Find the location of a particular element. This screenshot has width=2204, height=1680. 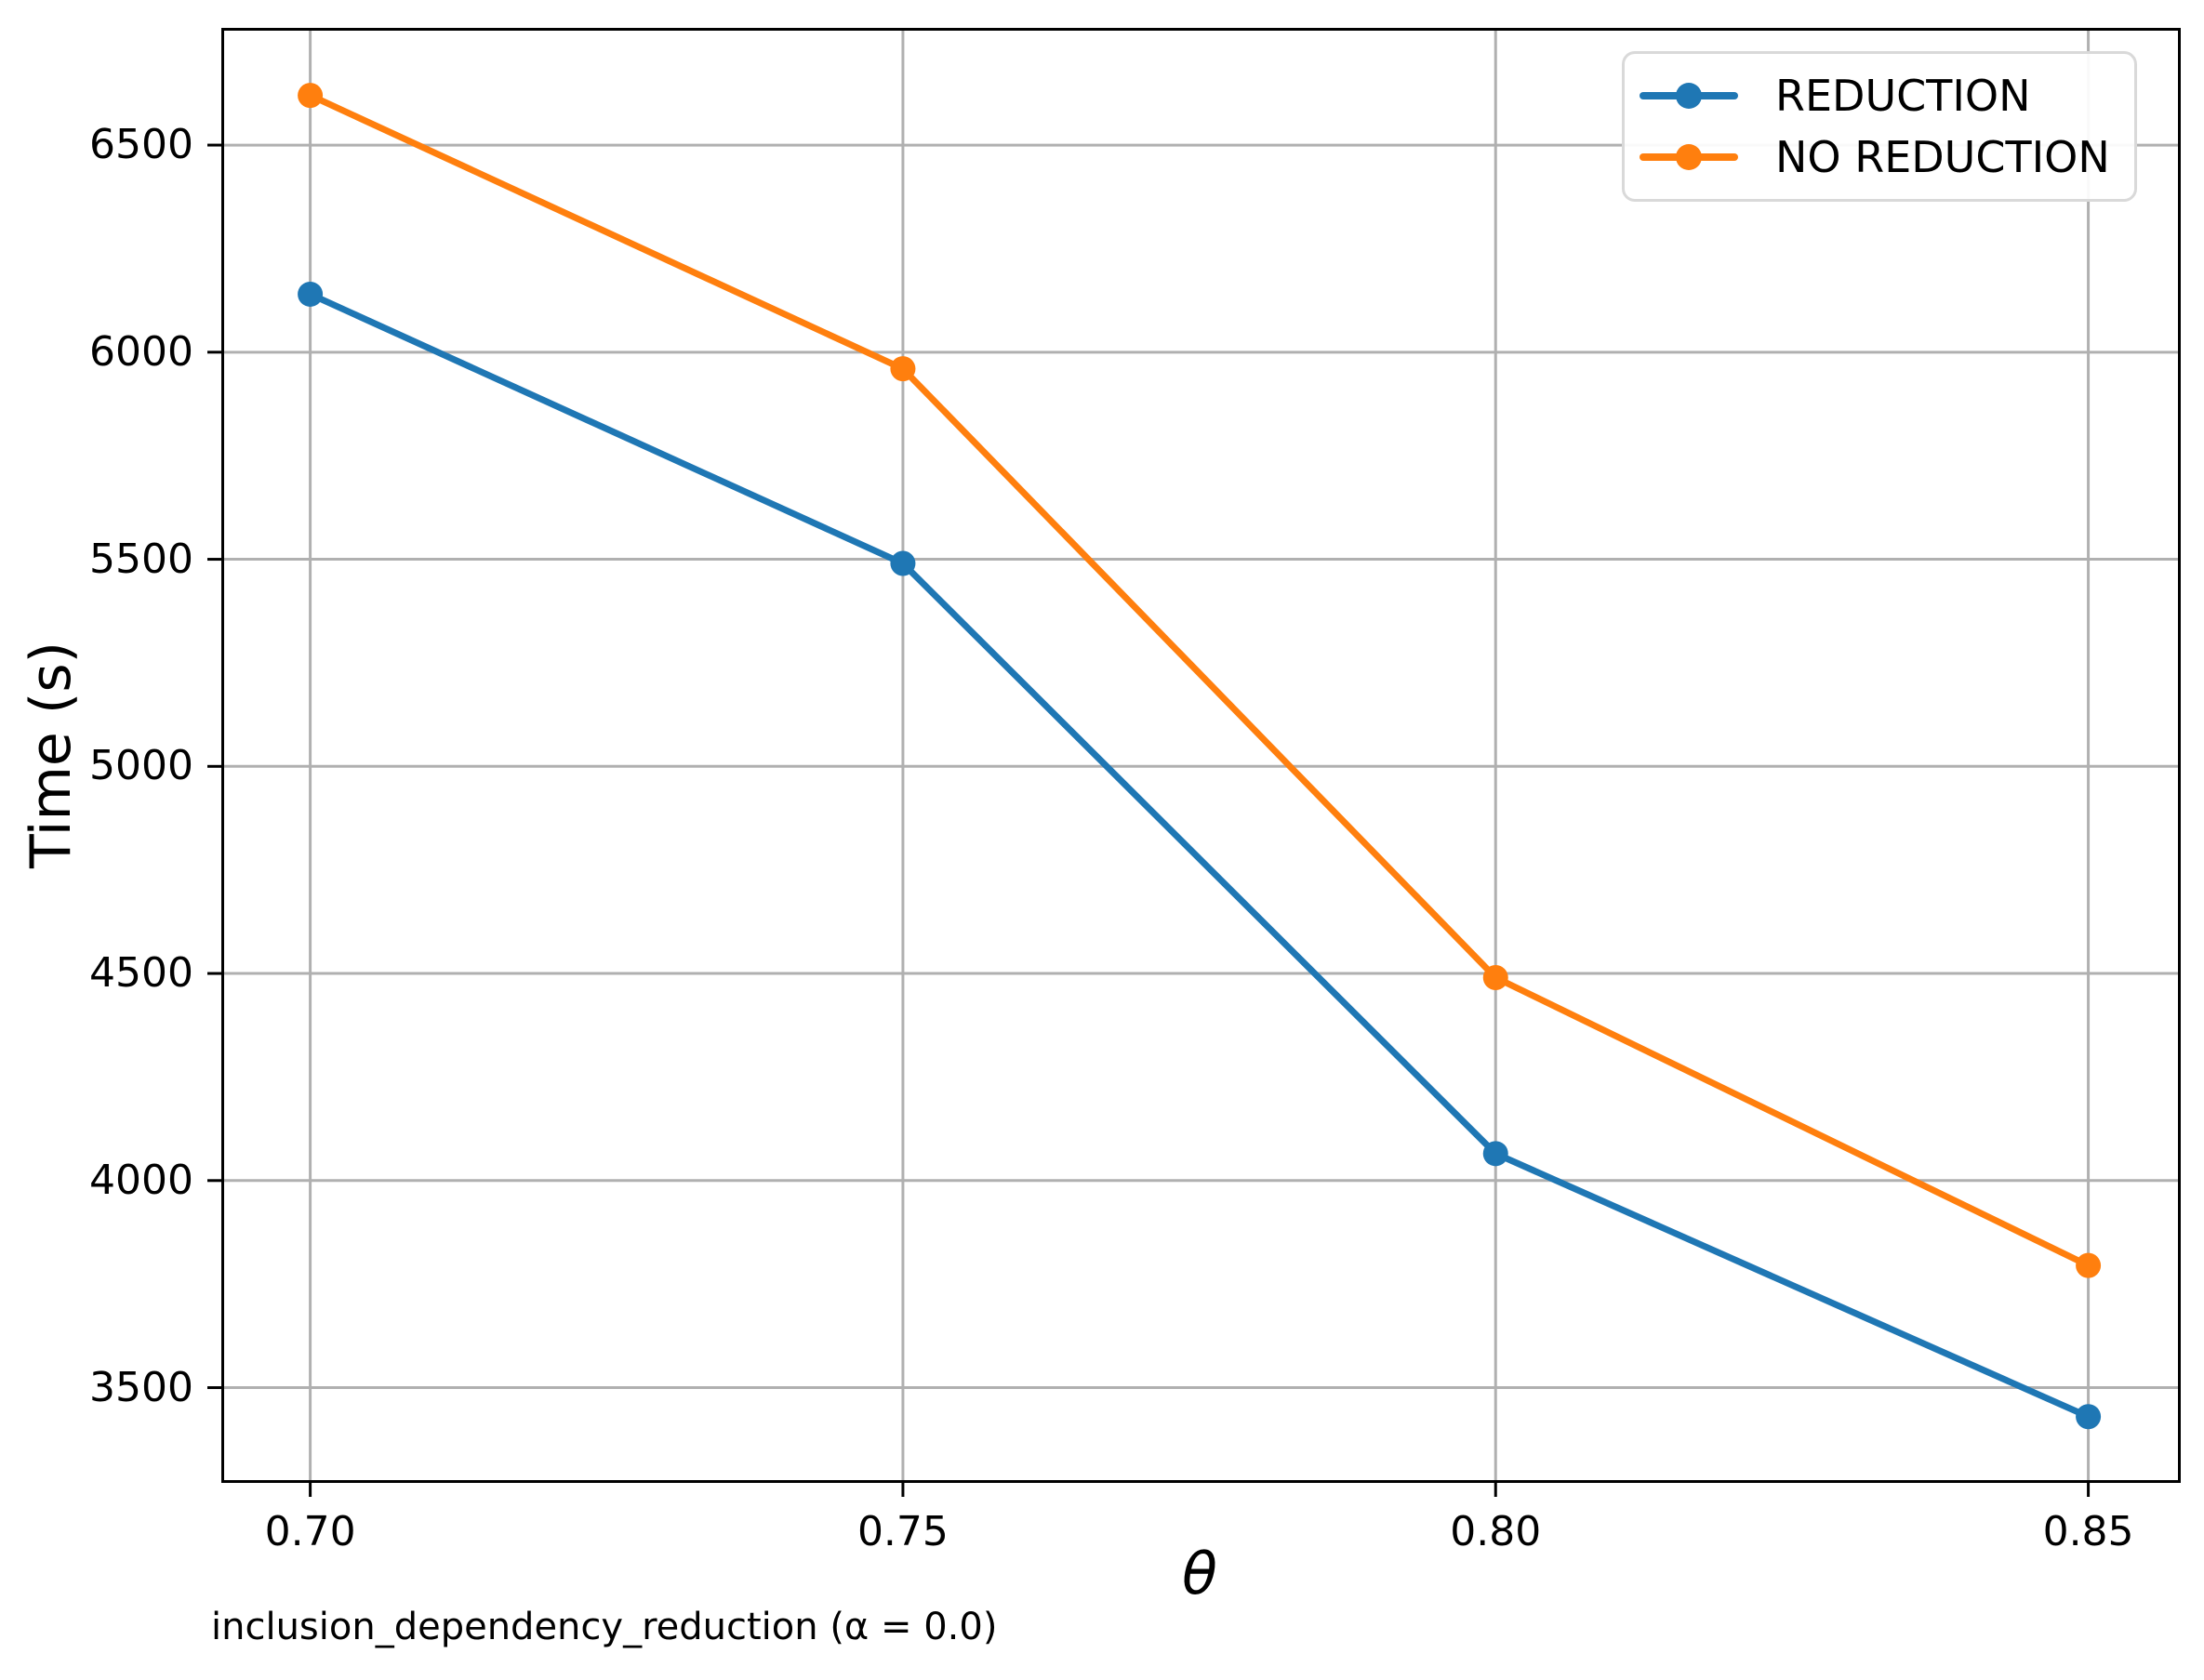

legend-item-no-reduction: NO REDUCTION is located at coordinates (1875, 157).